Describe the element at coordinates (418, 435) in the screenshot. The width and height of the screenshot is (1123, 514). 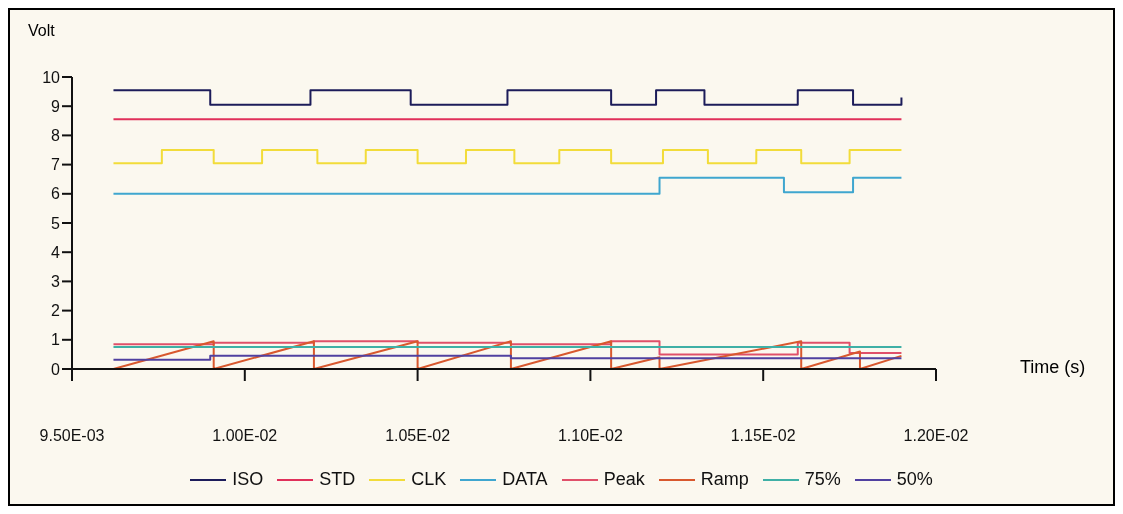
I see `x-tick-label: 1.05E-02` at that location.